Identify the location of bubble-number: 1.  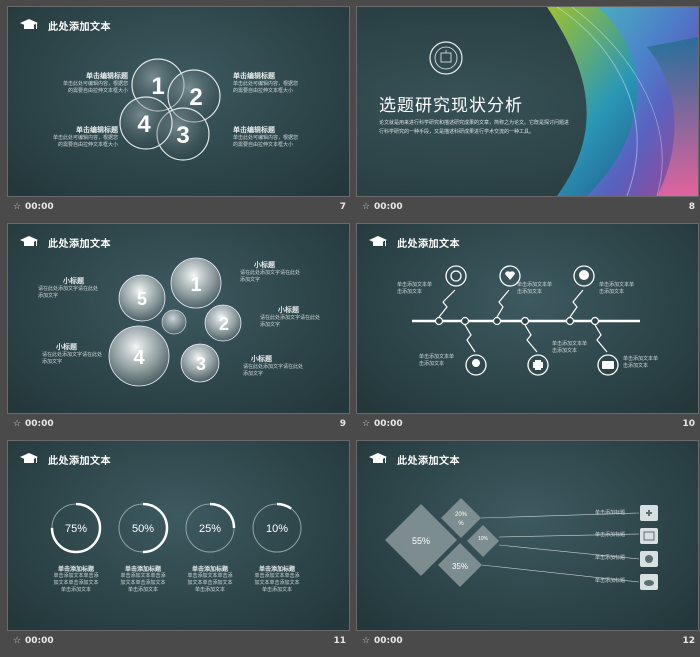
(195, 285).